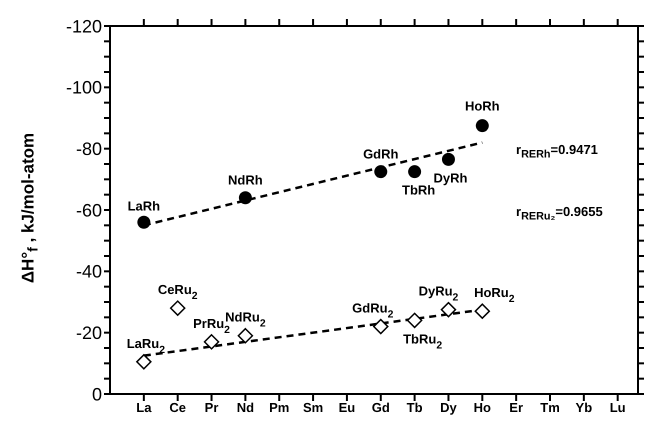 This screenshot has height=440, width=652. Describe the element at coordinates (557, 151) in the screenshot. I see `annotation: r$_{RERh}$=0.9471` at that location.